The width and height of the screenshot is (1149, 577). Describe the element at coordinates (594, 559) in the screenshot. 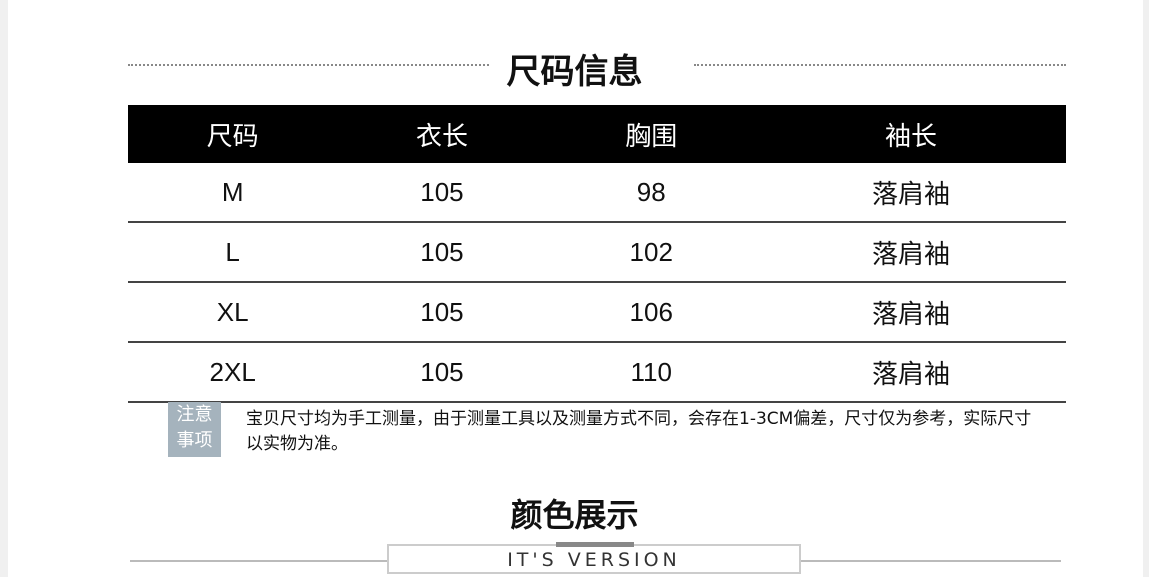

I see `version-box: IT'S VERSION` at that location.